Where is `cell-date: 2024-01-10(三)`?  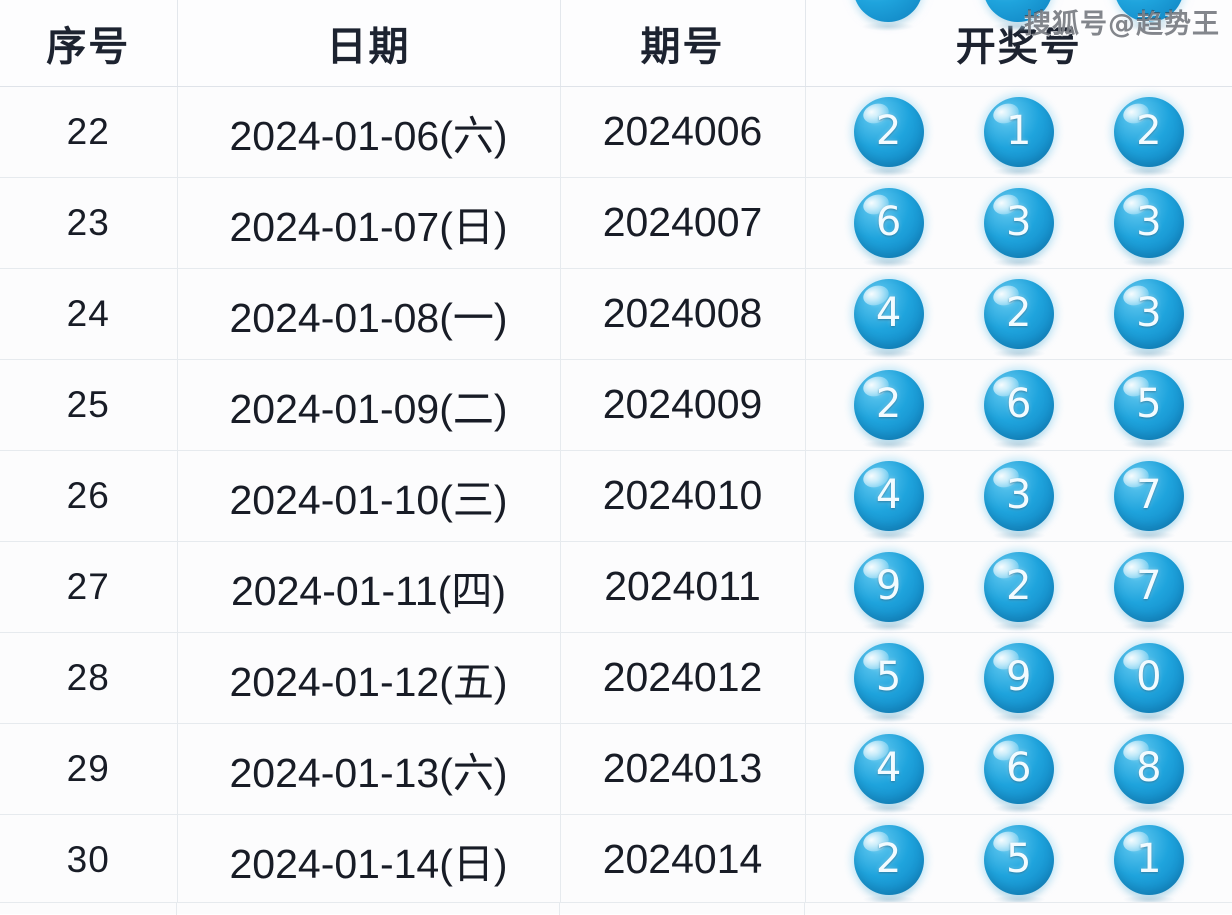 cell-date: 2024-01-10(三) is located at coordinates (368, 495).